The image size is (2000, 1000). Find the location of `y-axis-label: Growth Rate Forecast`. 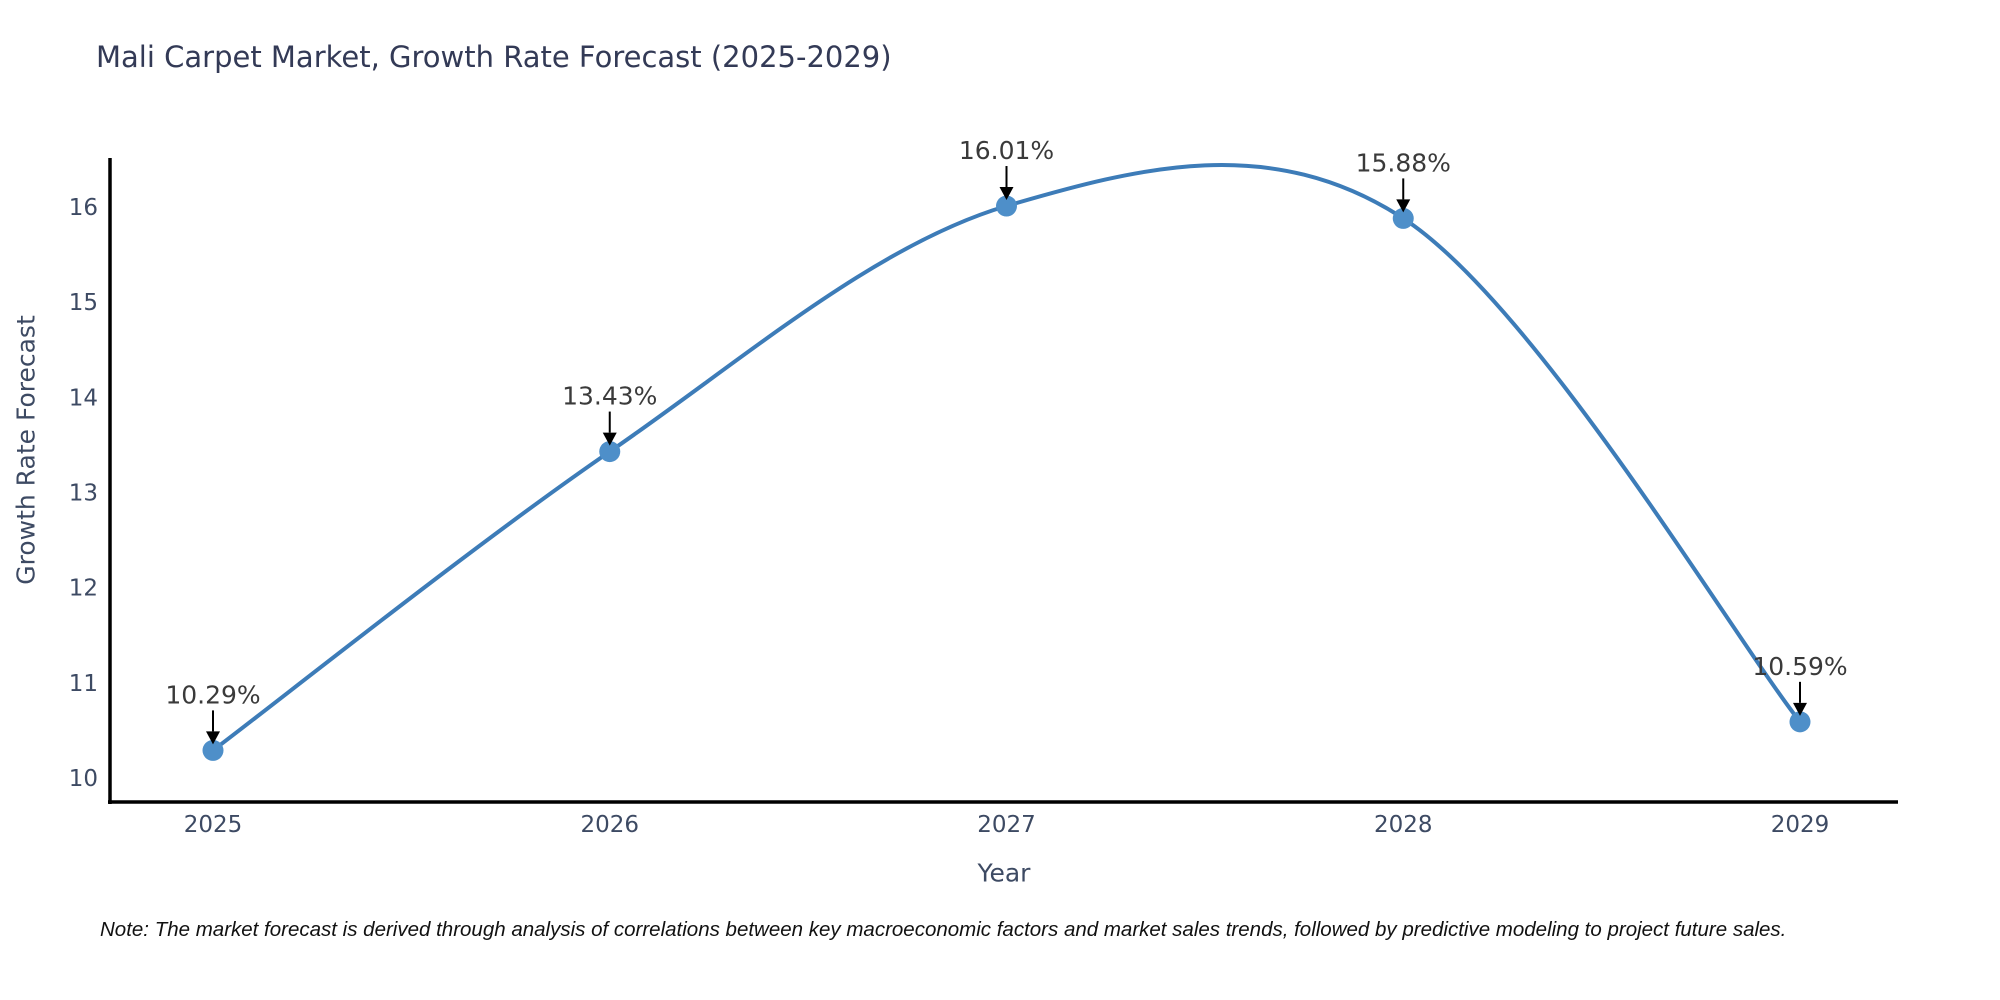

y-axis-label: Growth Rate Forecast is located at coordinates (26, 450).